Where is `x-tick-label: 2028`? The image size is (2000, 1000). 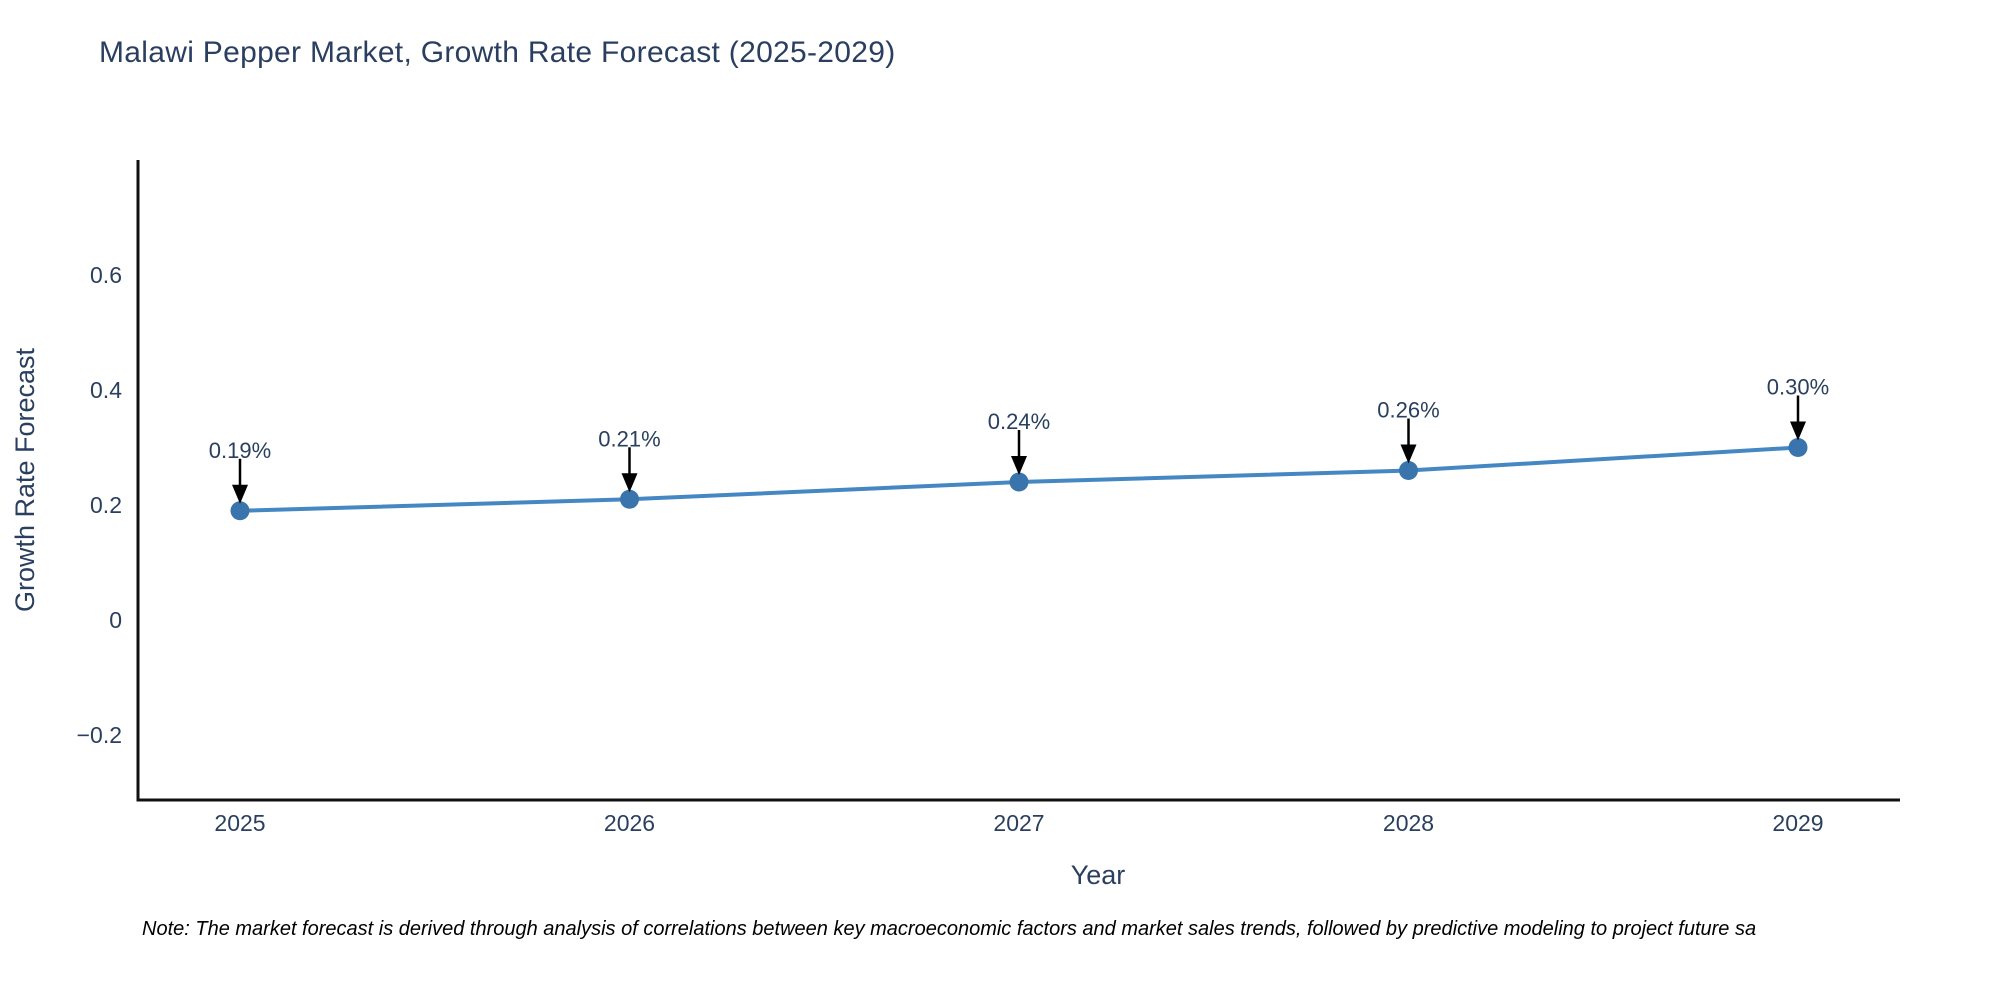
x-tick-label: 2028 is located at coordinates (1408, 823).